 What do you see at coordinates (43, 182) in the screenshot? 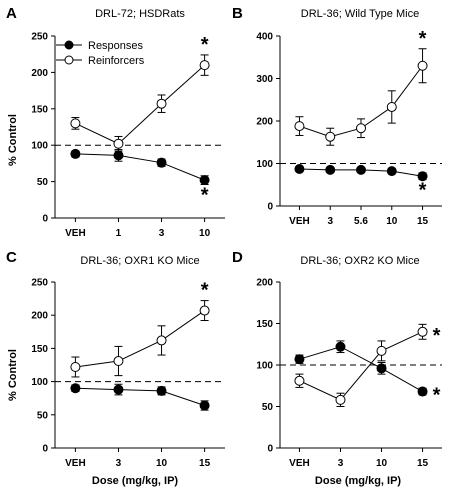
I see `panel-a-y-tick-label: 50` at bounding box center [43, 182].